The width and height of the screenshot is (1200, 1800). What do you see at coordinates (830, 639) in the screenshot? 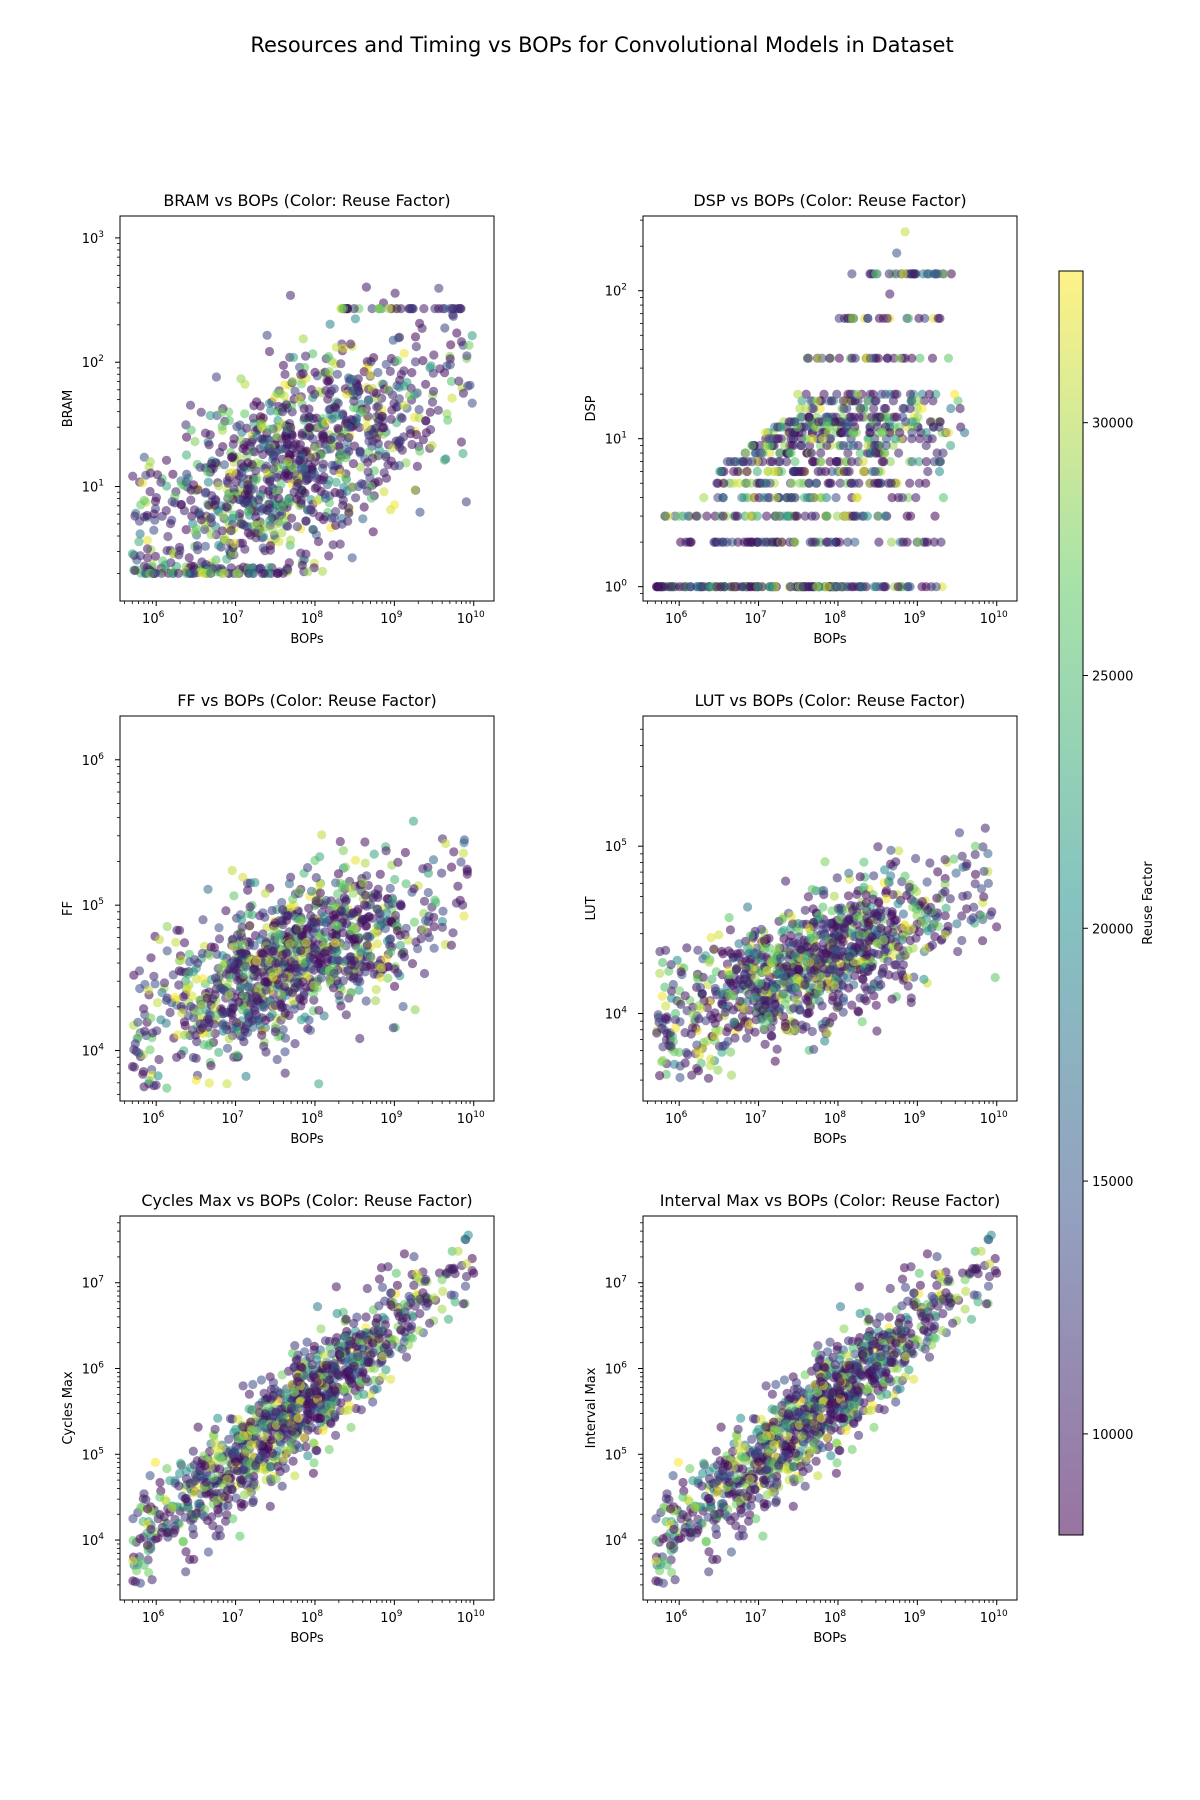
I see `x-axis-label: BOPs` at bounding box center [830, 639].